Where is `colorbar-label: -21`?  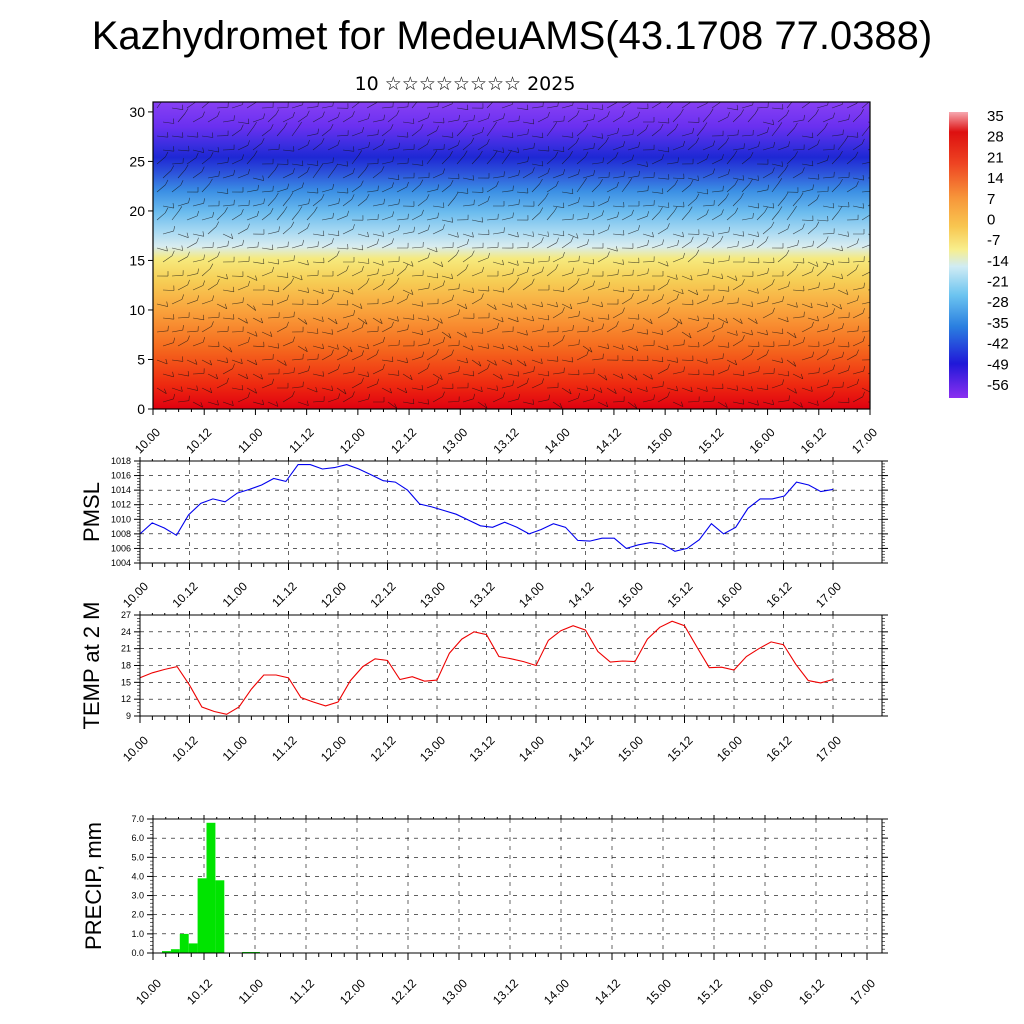
colorbar-label: -21 is located at coordinates (998, 282).